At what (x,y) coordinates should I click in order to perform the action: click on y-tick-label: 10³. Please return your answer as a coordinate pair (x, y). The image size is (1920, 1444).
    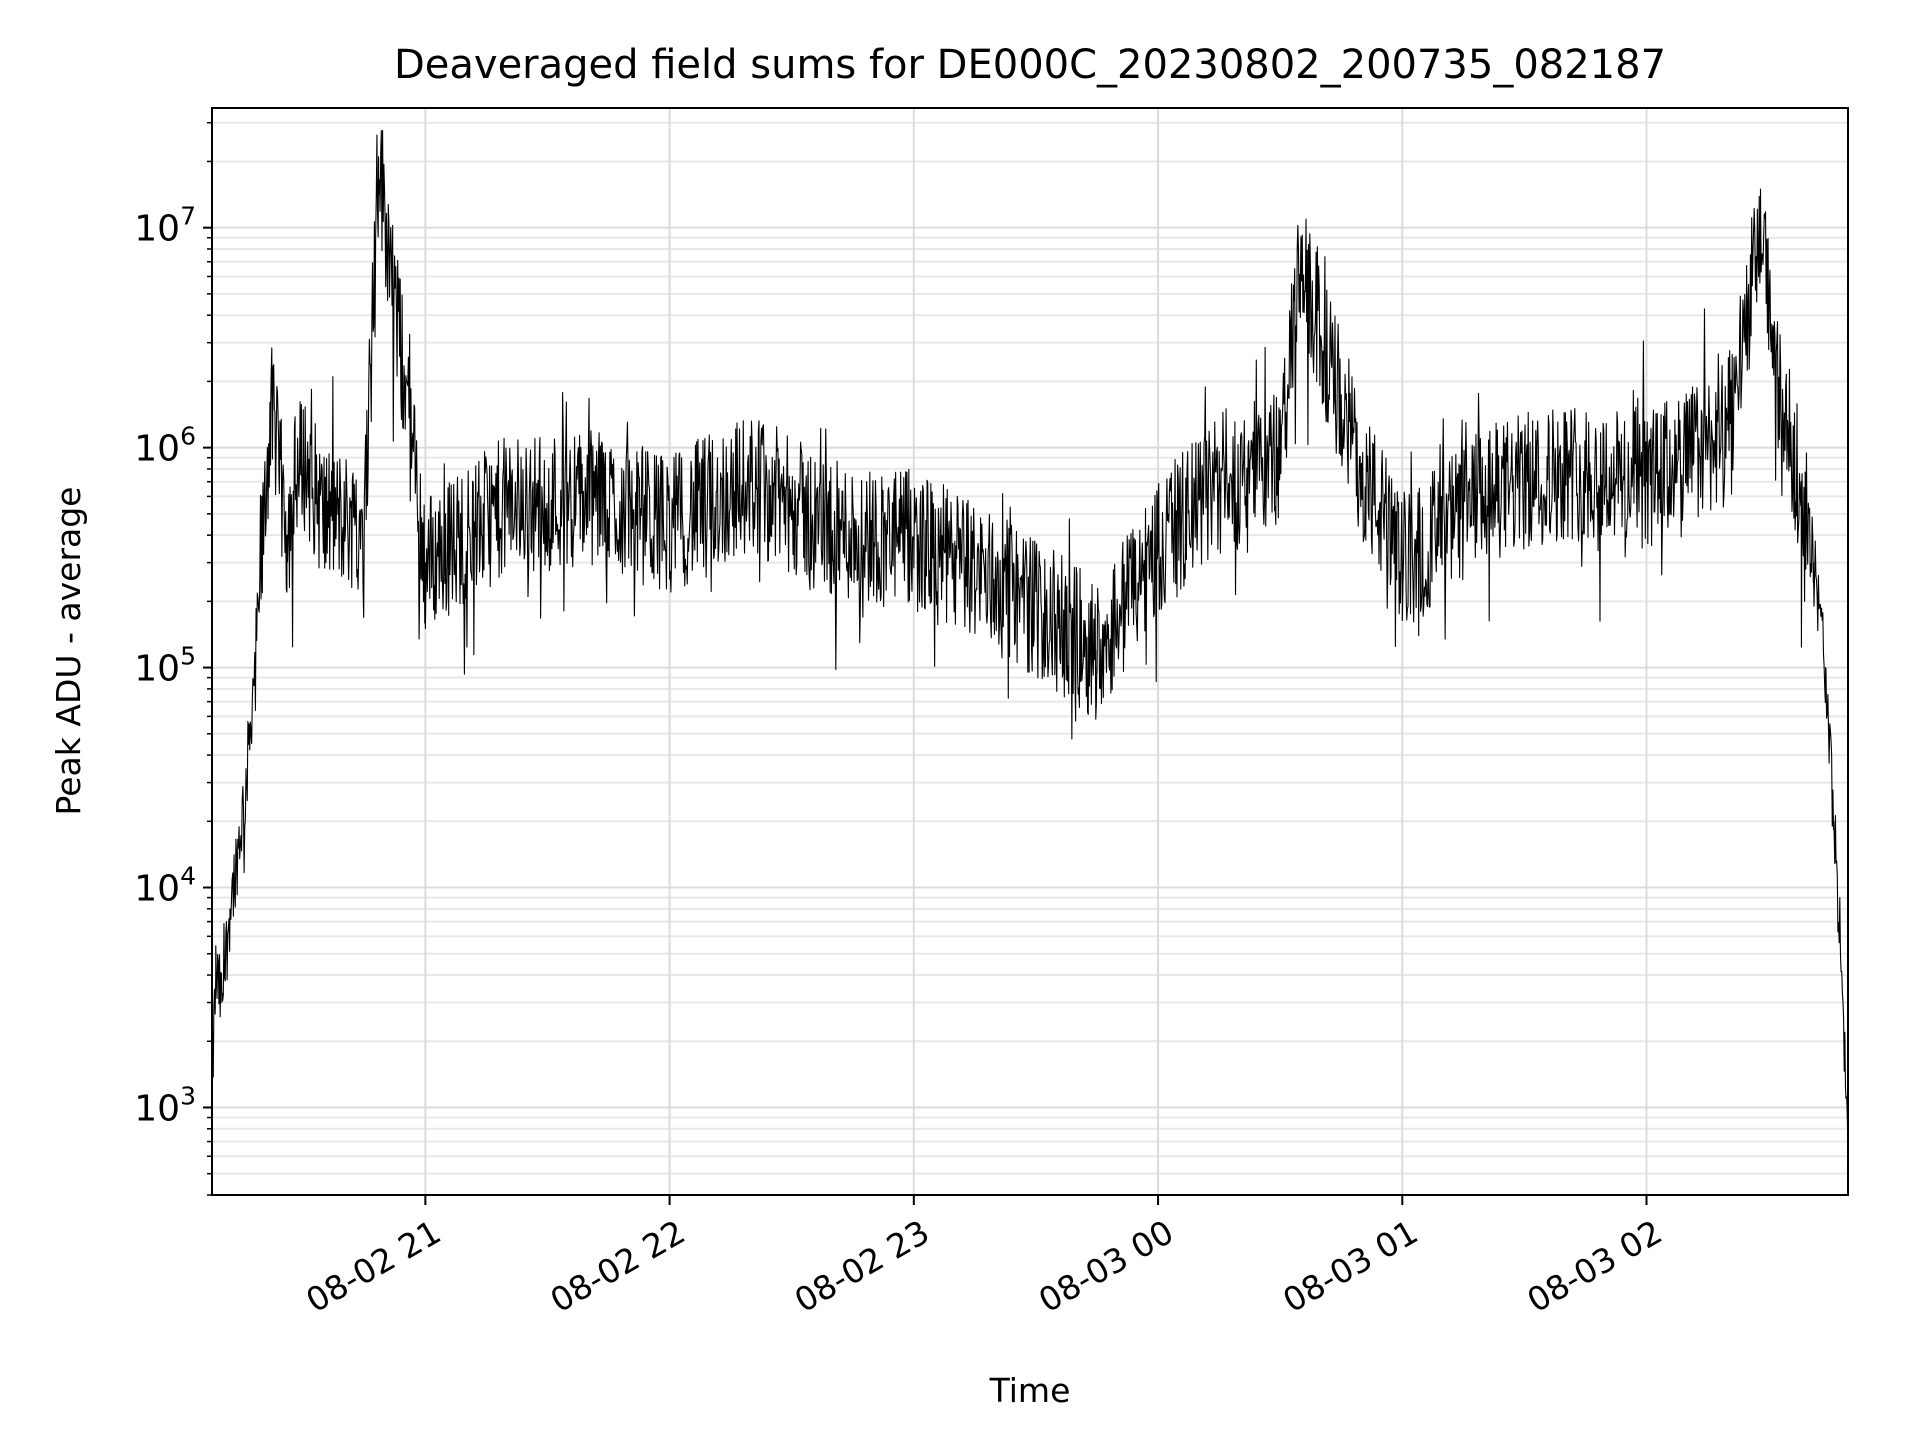
    Looking at the image, I should click on (165, 1105).